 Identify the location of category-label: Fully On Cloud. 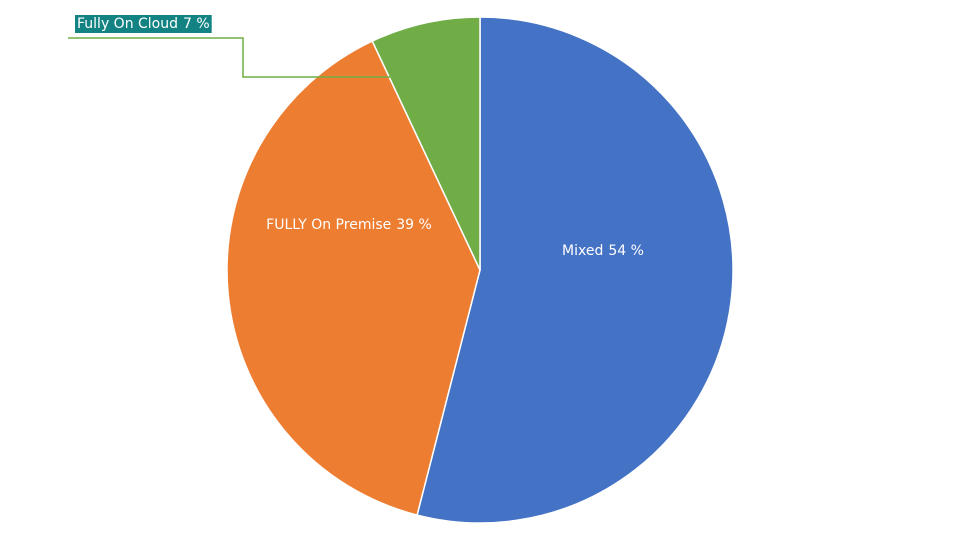
(127, 24).